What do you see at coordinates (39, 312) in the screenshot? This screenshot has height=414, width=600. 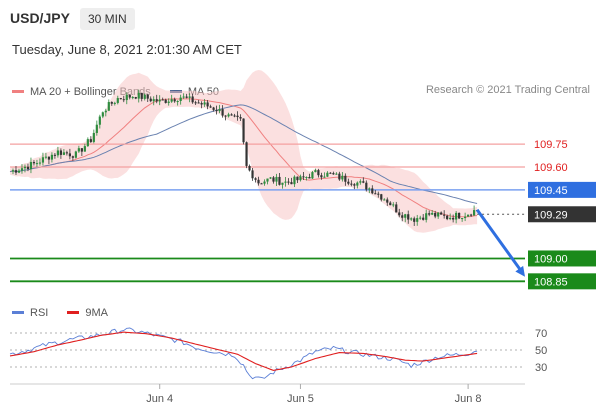 I see `legend-rsi-label: RSI` at bounding box center [39, 312].